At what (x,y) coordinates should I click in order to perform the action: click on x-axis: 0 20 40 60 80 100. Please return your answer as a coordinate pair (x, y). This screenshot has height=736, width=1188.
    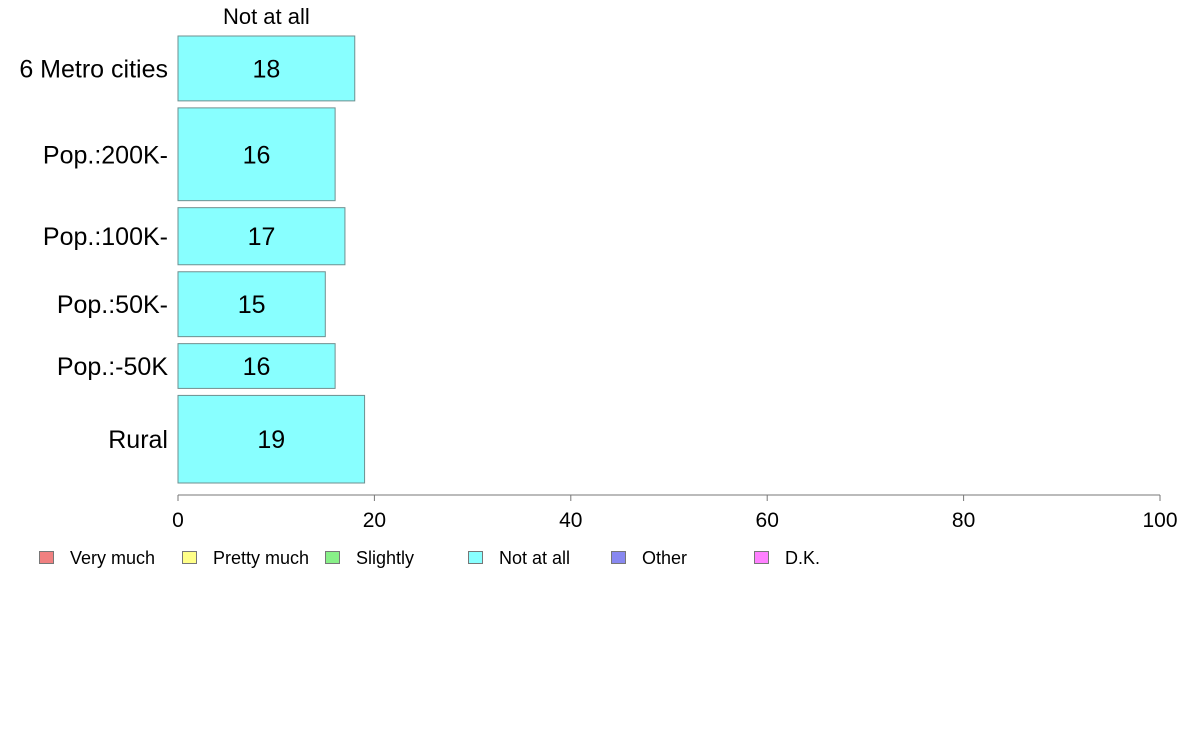
    Looking at the image, I should click on (675, 513).